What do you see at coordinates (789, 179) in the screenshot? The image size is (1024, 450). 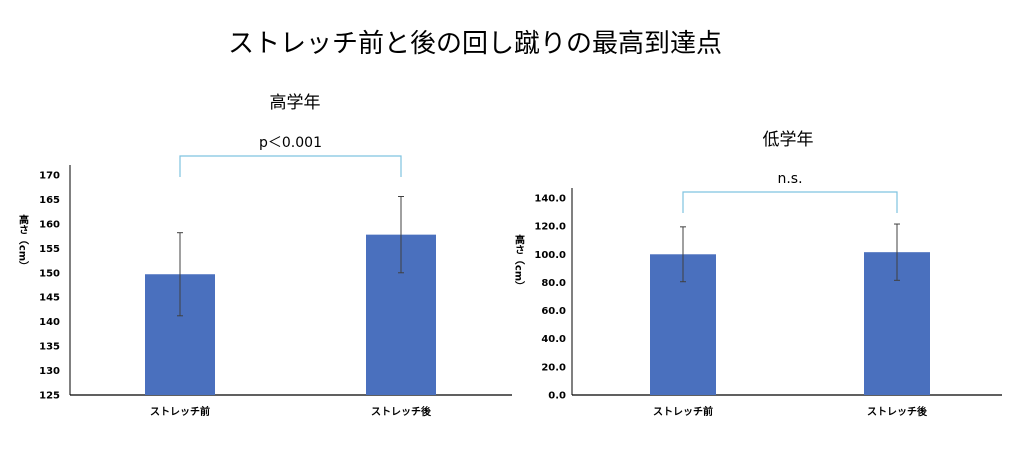 I see `significance-label: n.s.` at bounding box center [789, 179].